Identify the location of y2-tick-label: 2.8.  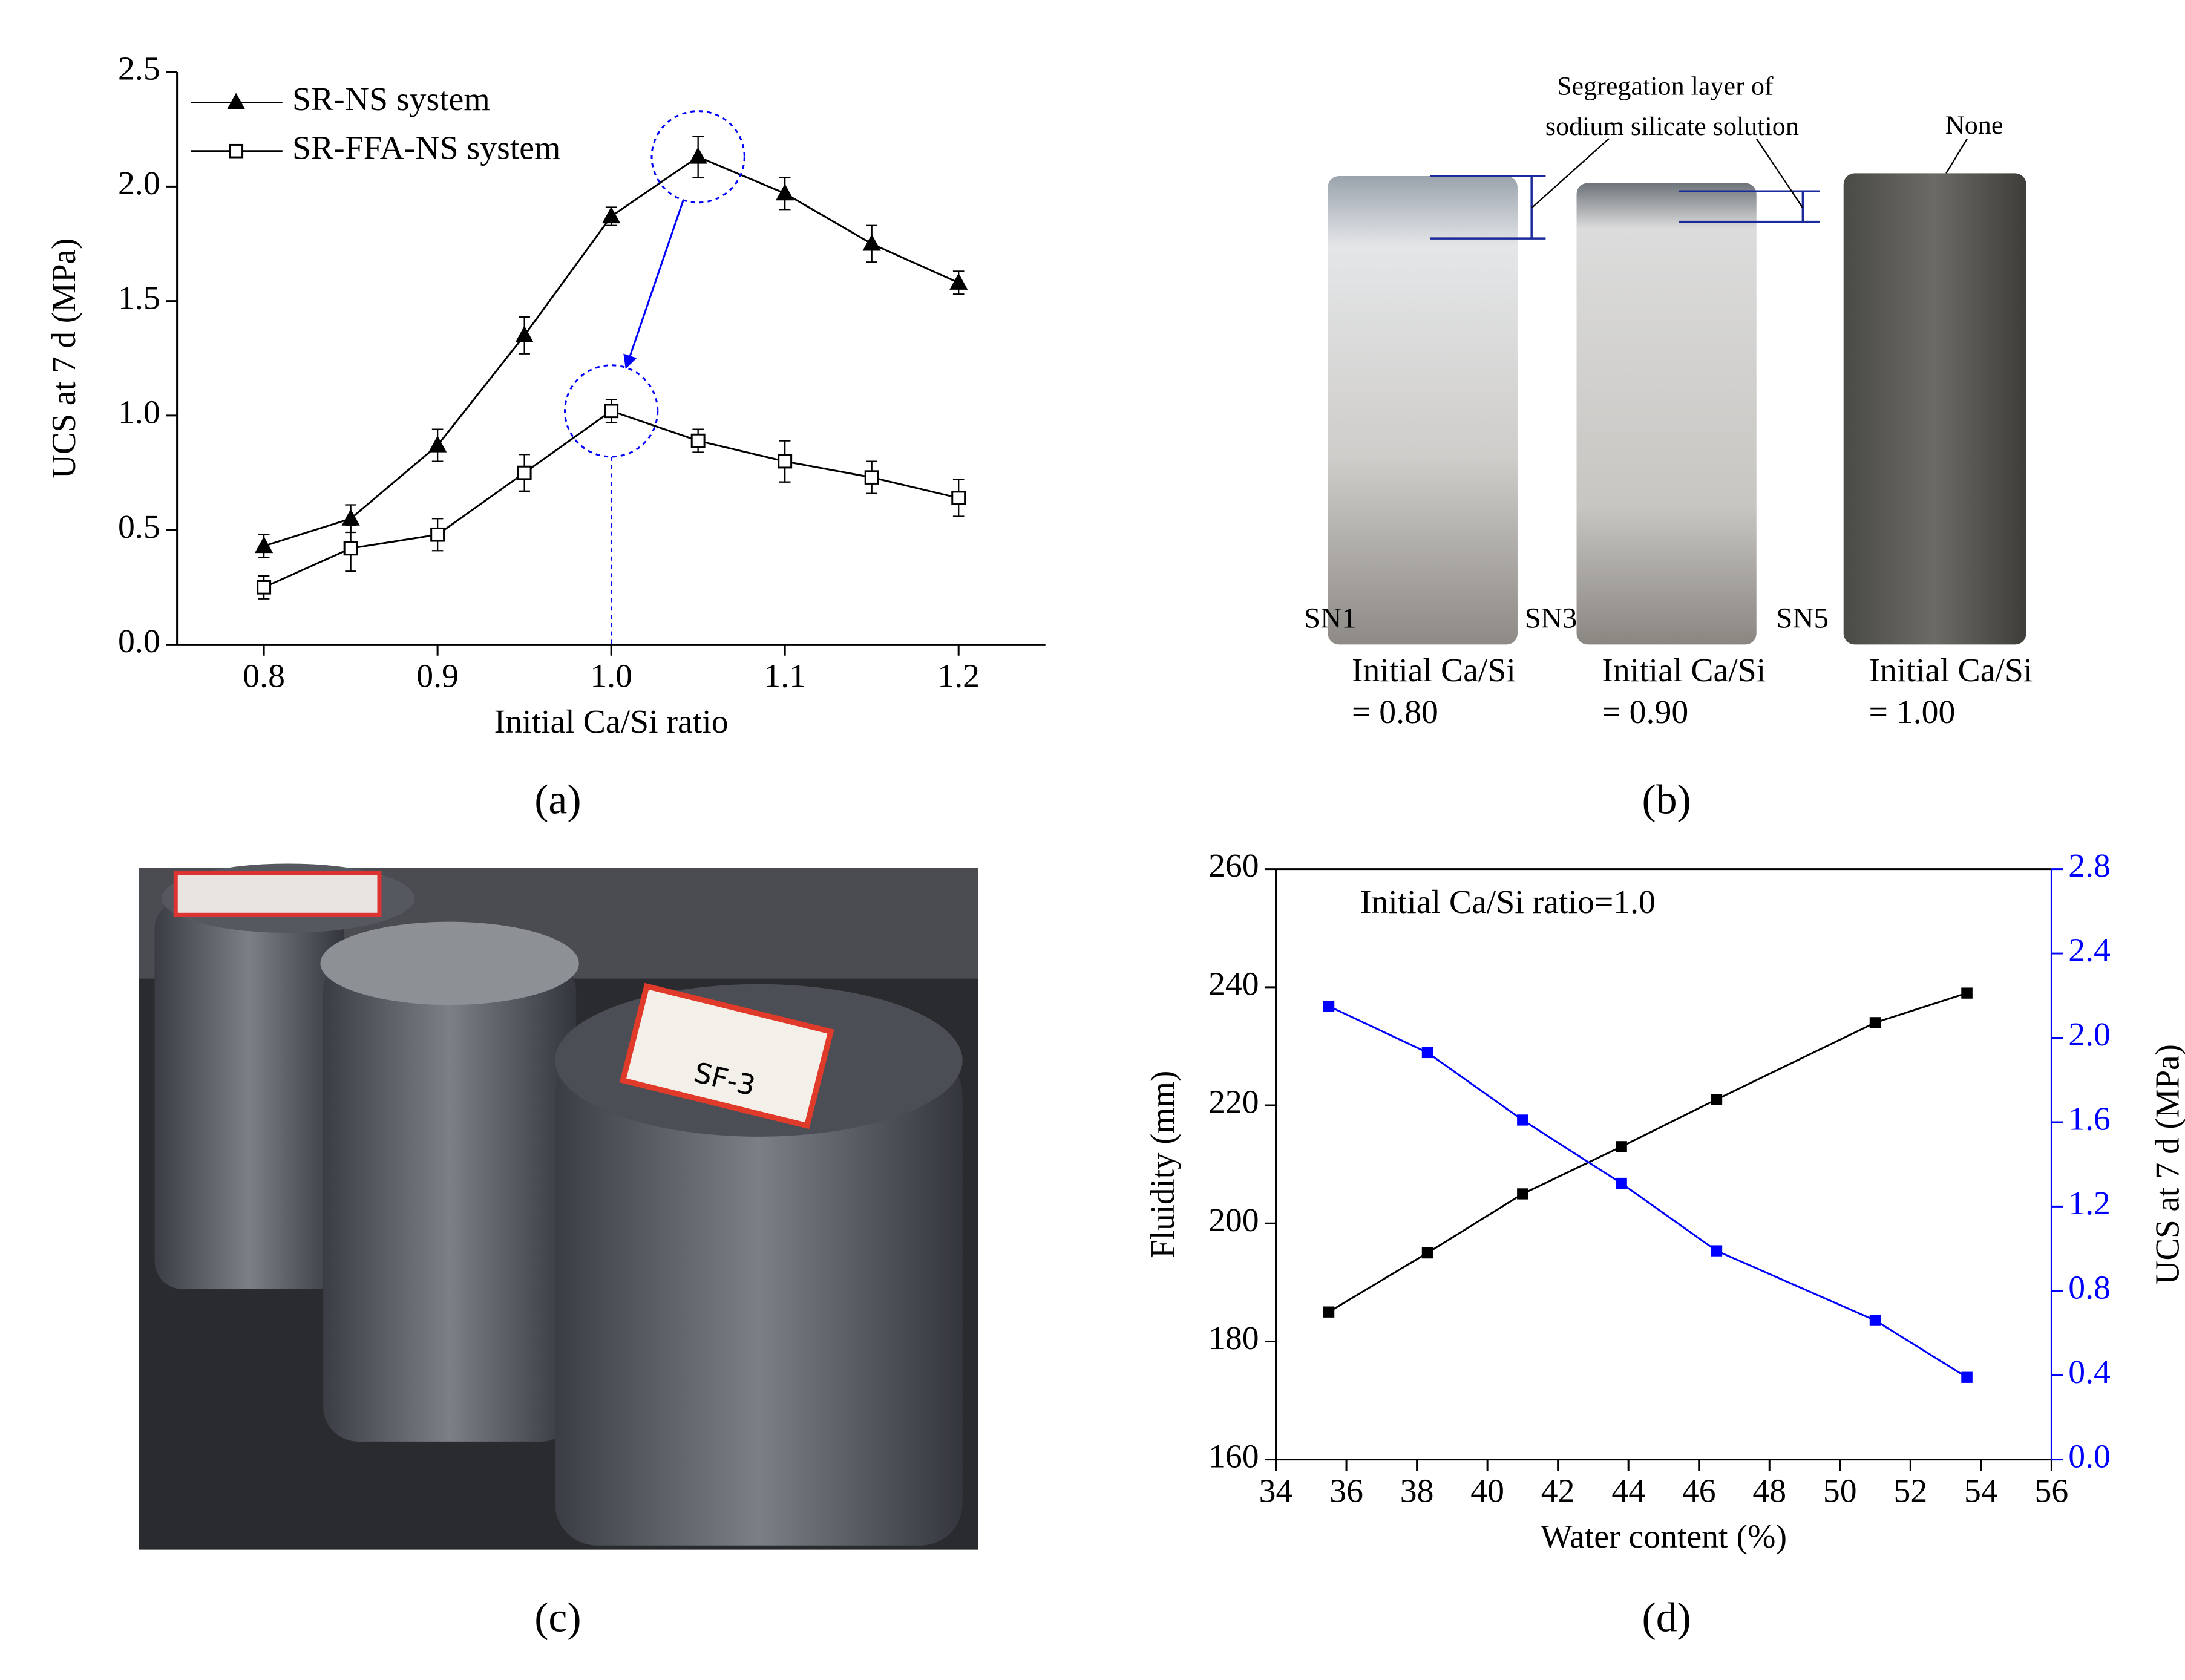
(2089, 866).